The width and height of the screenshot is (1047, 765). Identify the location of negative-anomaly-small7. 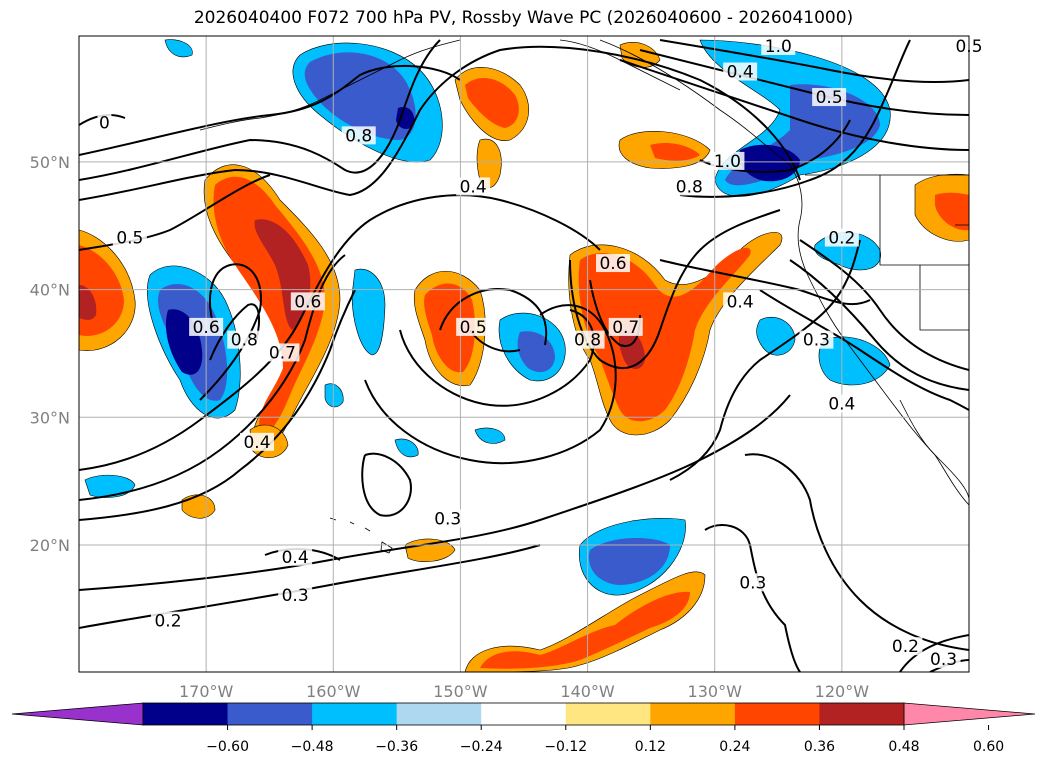
(406, 448).